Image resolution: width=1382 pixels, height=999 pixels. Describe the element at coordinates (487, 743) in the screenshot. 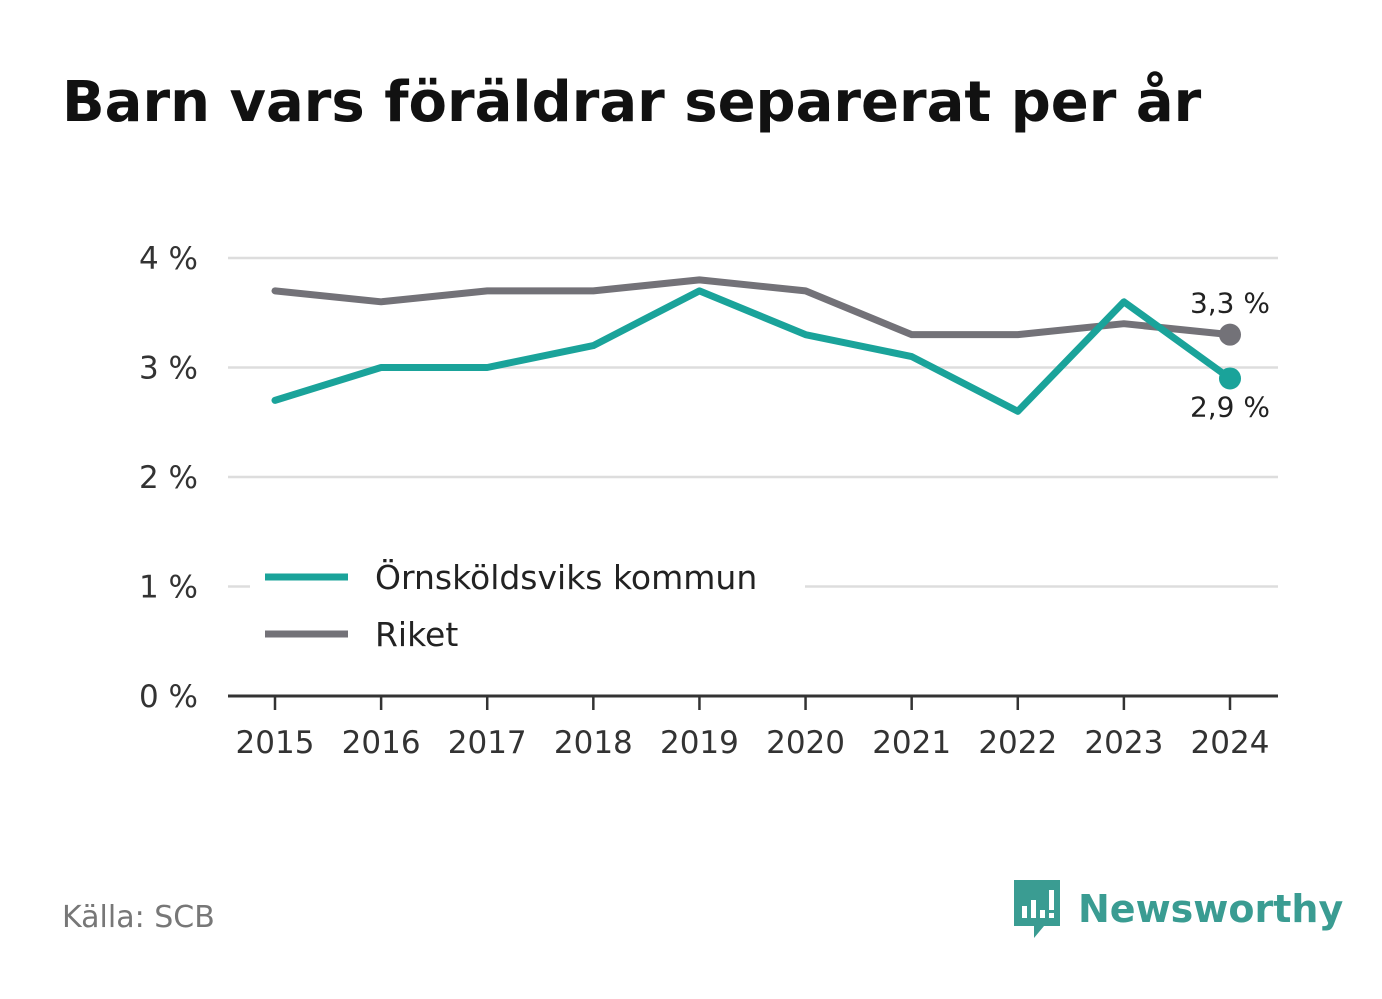

I see `x-tick-label: 2017` at that location.